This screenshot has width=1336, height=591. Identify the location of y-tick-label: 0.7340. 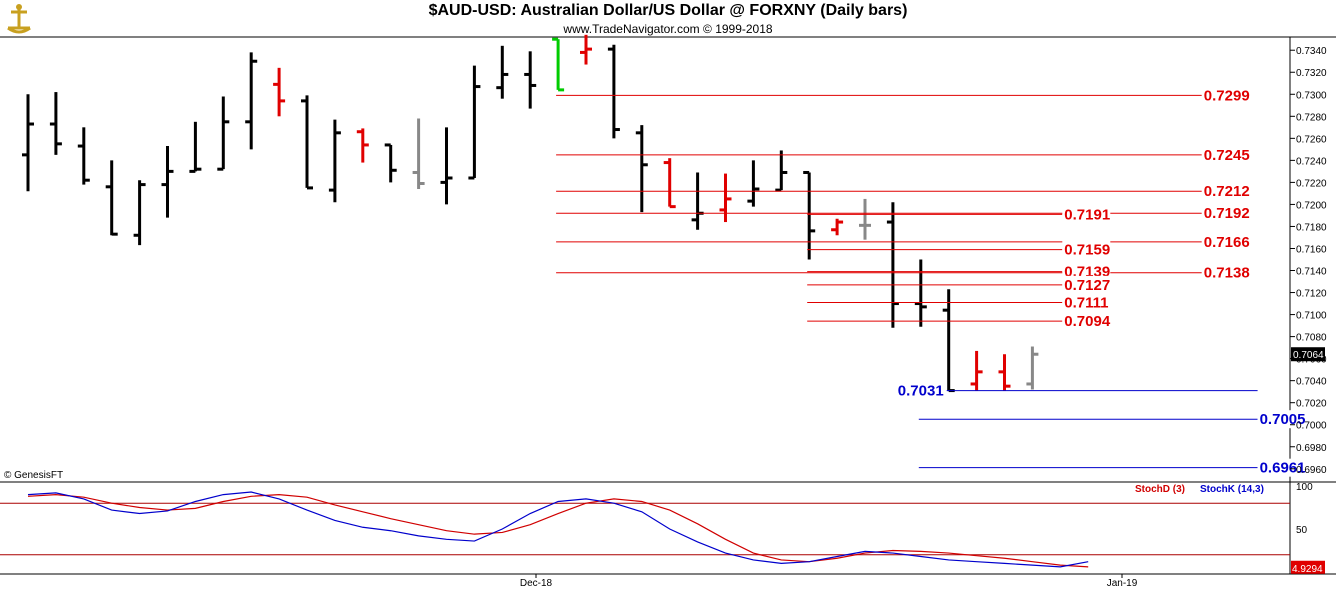
(1311, 51).